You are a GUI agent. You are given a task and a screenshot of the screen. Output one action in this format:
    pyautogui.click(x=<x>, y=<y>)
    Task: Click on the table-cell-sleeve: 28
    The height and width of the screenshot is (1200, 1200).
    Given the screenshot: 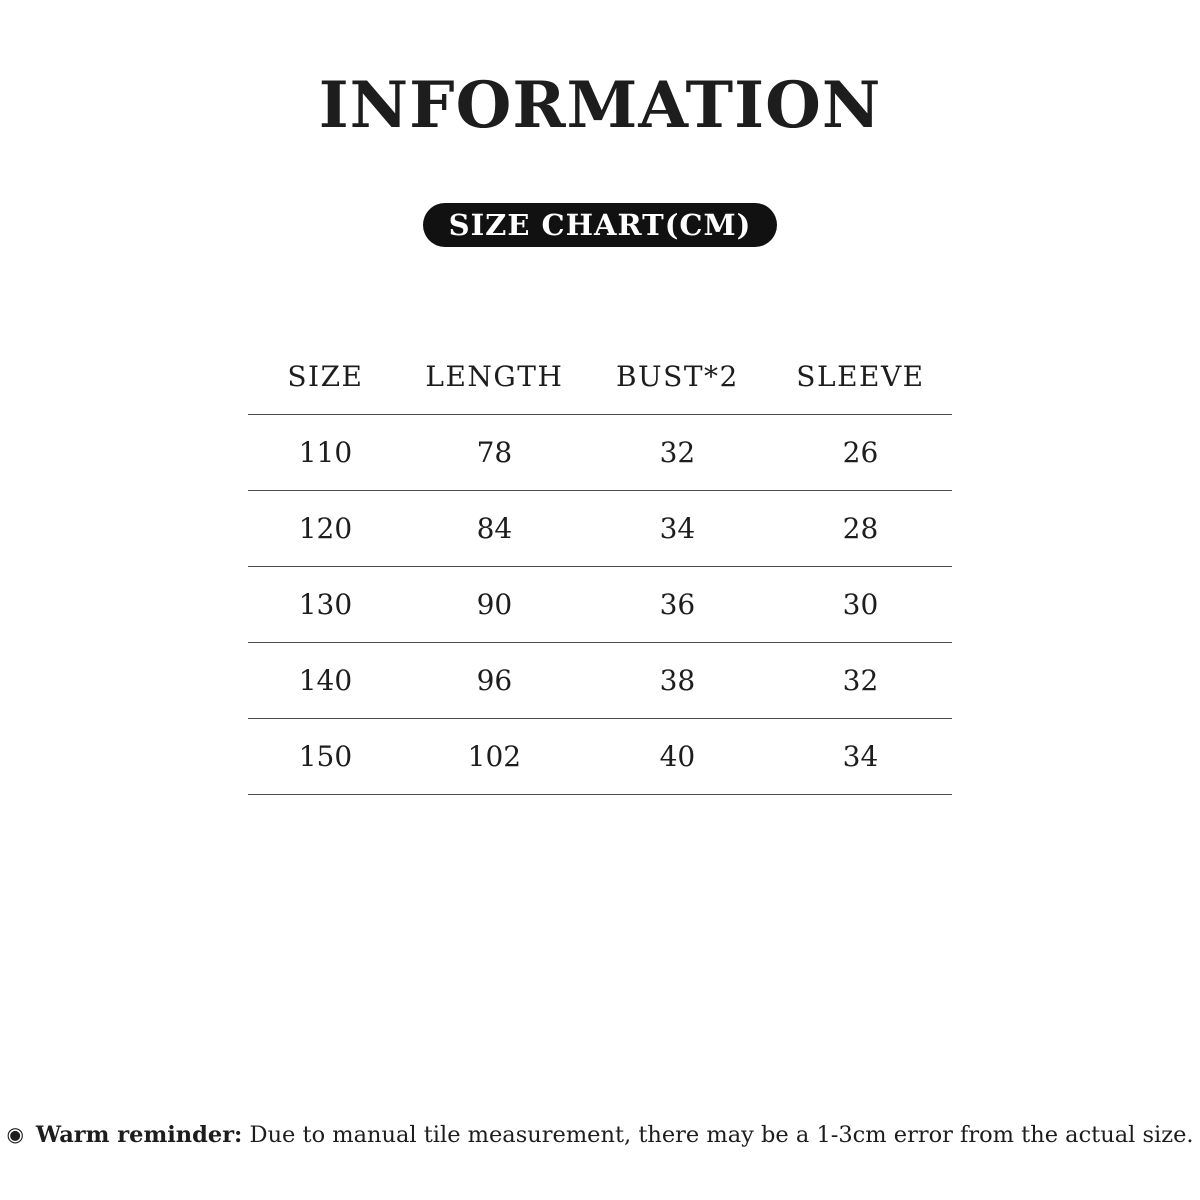 What is the action you would take?
    pyautogui.click(x=860, y=528)
    